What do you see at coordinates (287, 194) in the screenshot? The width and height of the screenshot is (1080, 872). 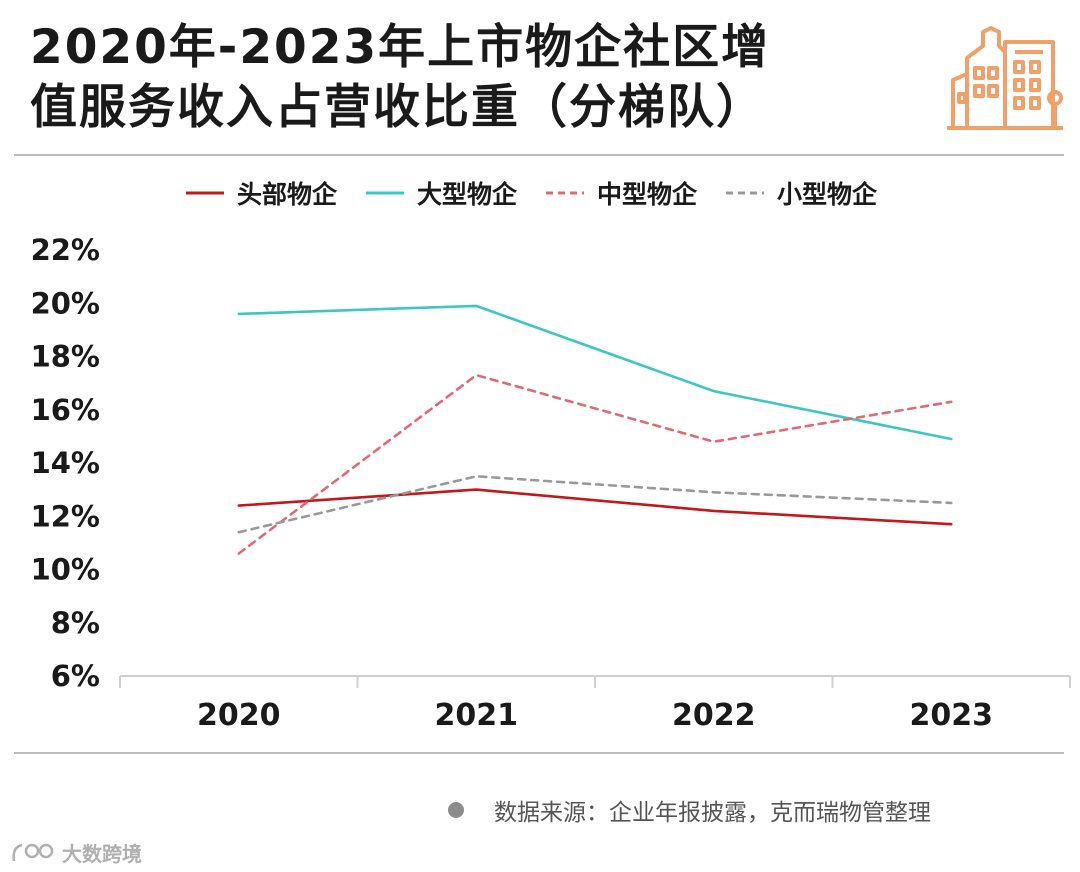 I see `legend-label: 头部物企` at bounding box center [287, 194].